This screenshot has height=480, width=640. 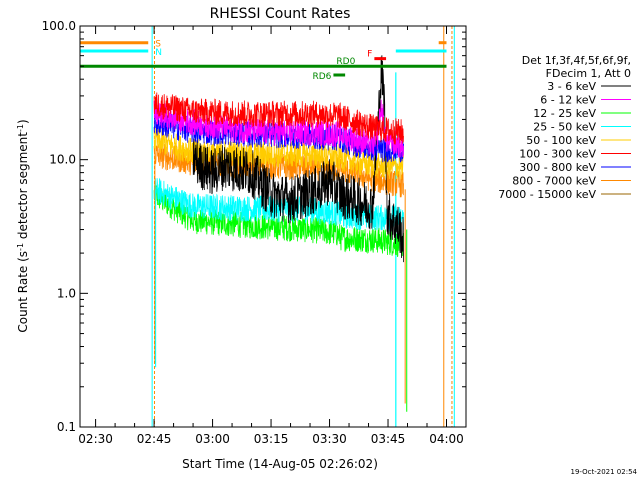 I want to click on legend-label: 800 - 7000 keV, so click(x=554, y=181).